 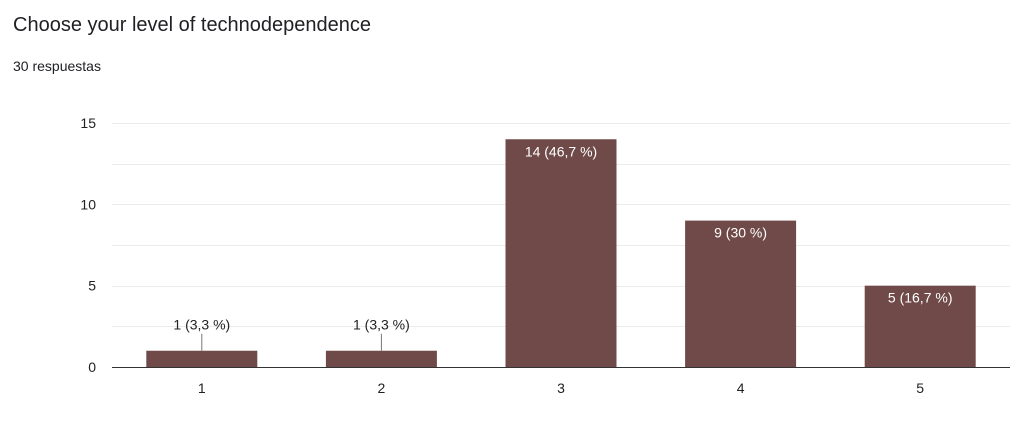 What do you see at coordinates (92, 367) in the screenshot?
I see `y-tick-label: 0` at bounding box center [92, 367].